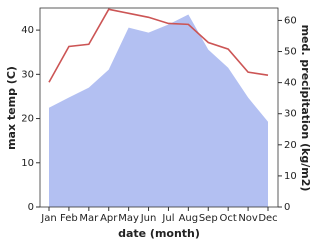 The width and height of the screenshot is (320, 244). I want to click on x-tick-label: Jun, so click(148, 218).